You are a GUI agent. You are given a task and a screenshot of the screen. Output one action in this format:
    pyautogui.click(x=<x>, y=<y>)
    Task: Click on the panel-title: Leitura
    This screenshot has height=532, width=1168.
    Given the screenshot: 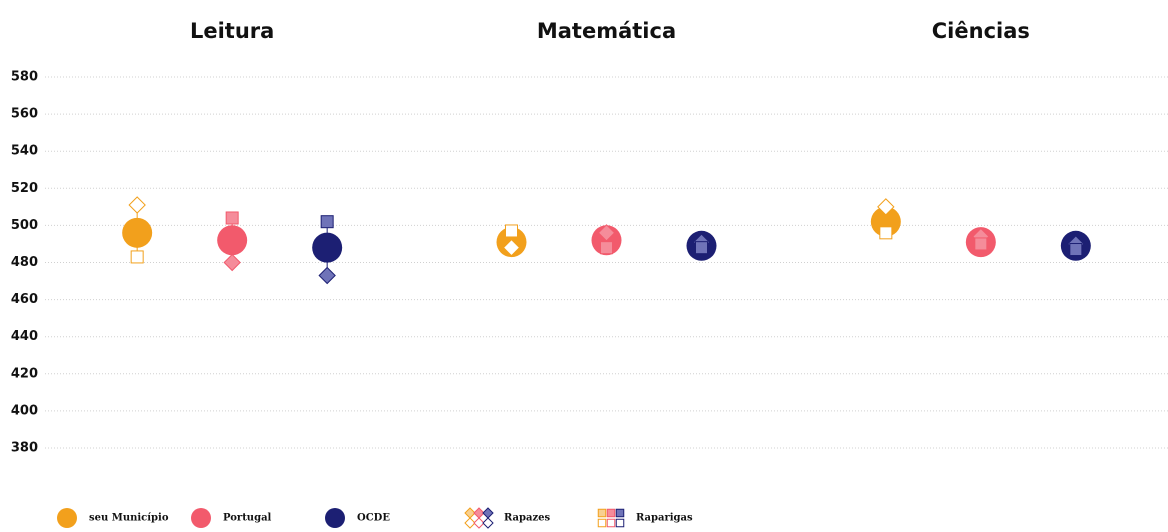 What is the action you would take?
    pyautogui.click(x=232, y=31)
    